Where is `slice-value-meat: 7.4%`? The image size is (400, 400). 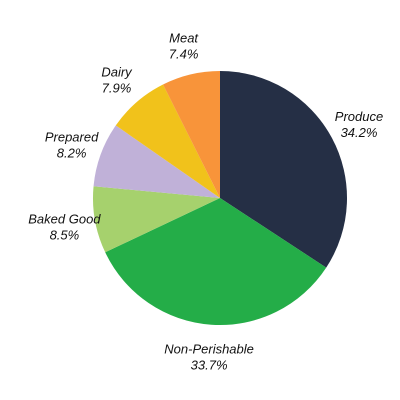
slice-value-meat: 7.4% is located at coordinates (184, 53).